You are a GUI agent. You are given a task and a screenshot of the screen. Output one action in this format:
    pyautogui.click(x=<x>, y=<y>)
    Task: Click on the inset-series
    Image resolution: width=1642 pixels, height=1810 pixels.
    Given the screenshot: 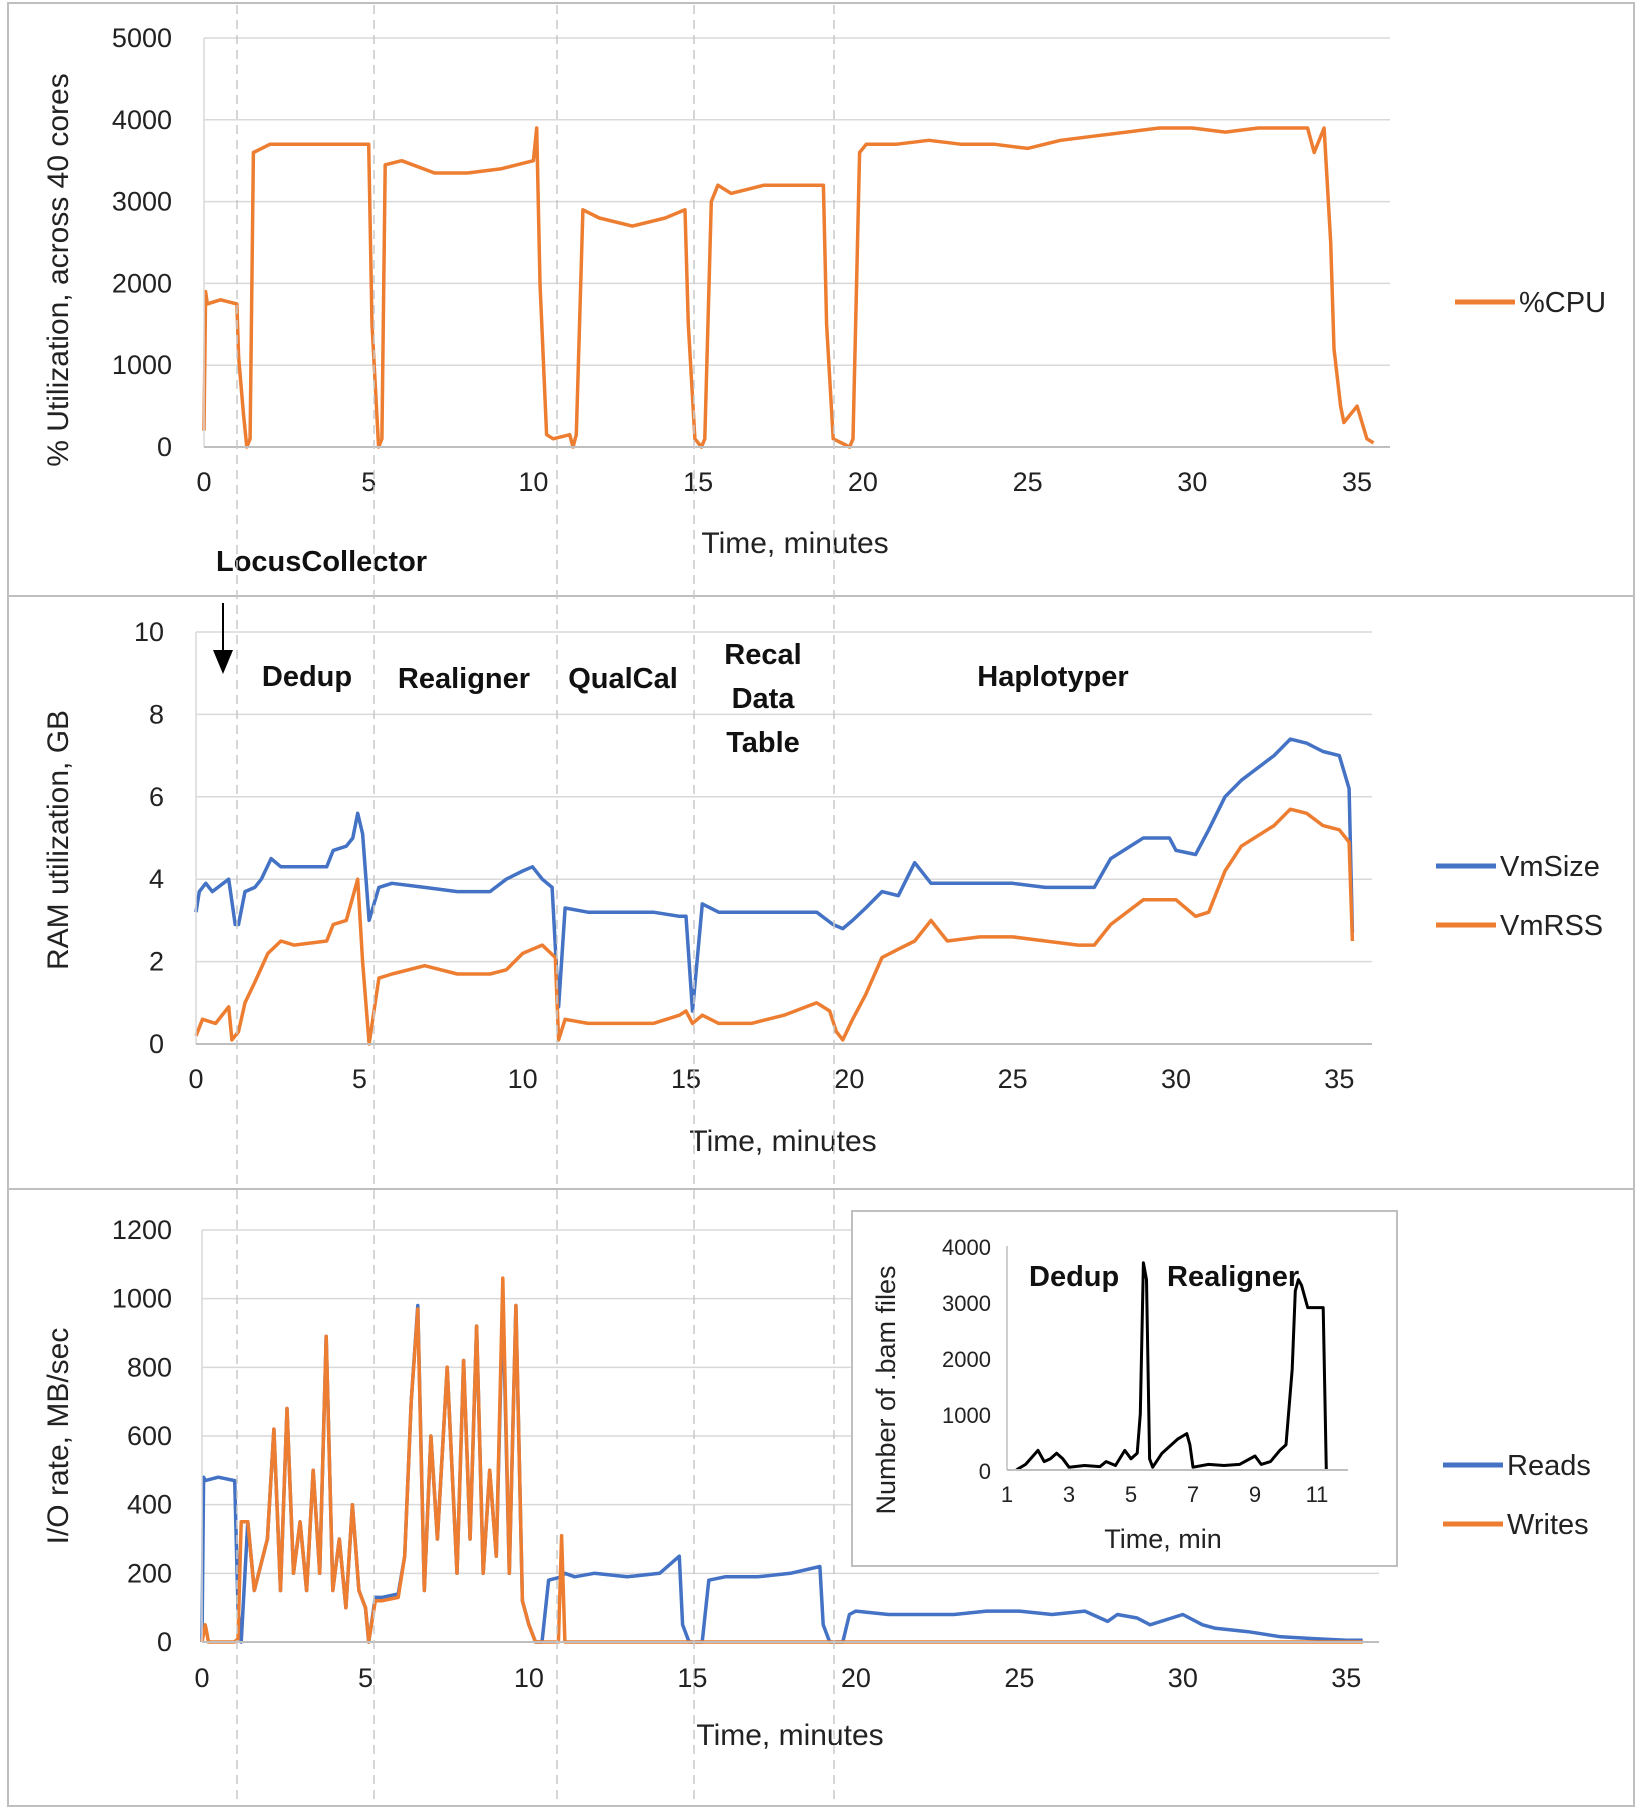 What is the action you would take?
    pyautogui.click(x=1171, y=1366)
    